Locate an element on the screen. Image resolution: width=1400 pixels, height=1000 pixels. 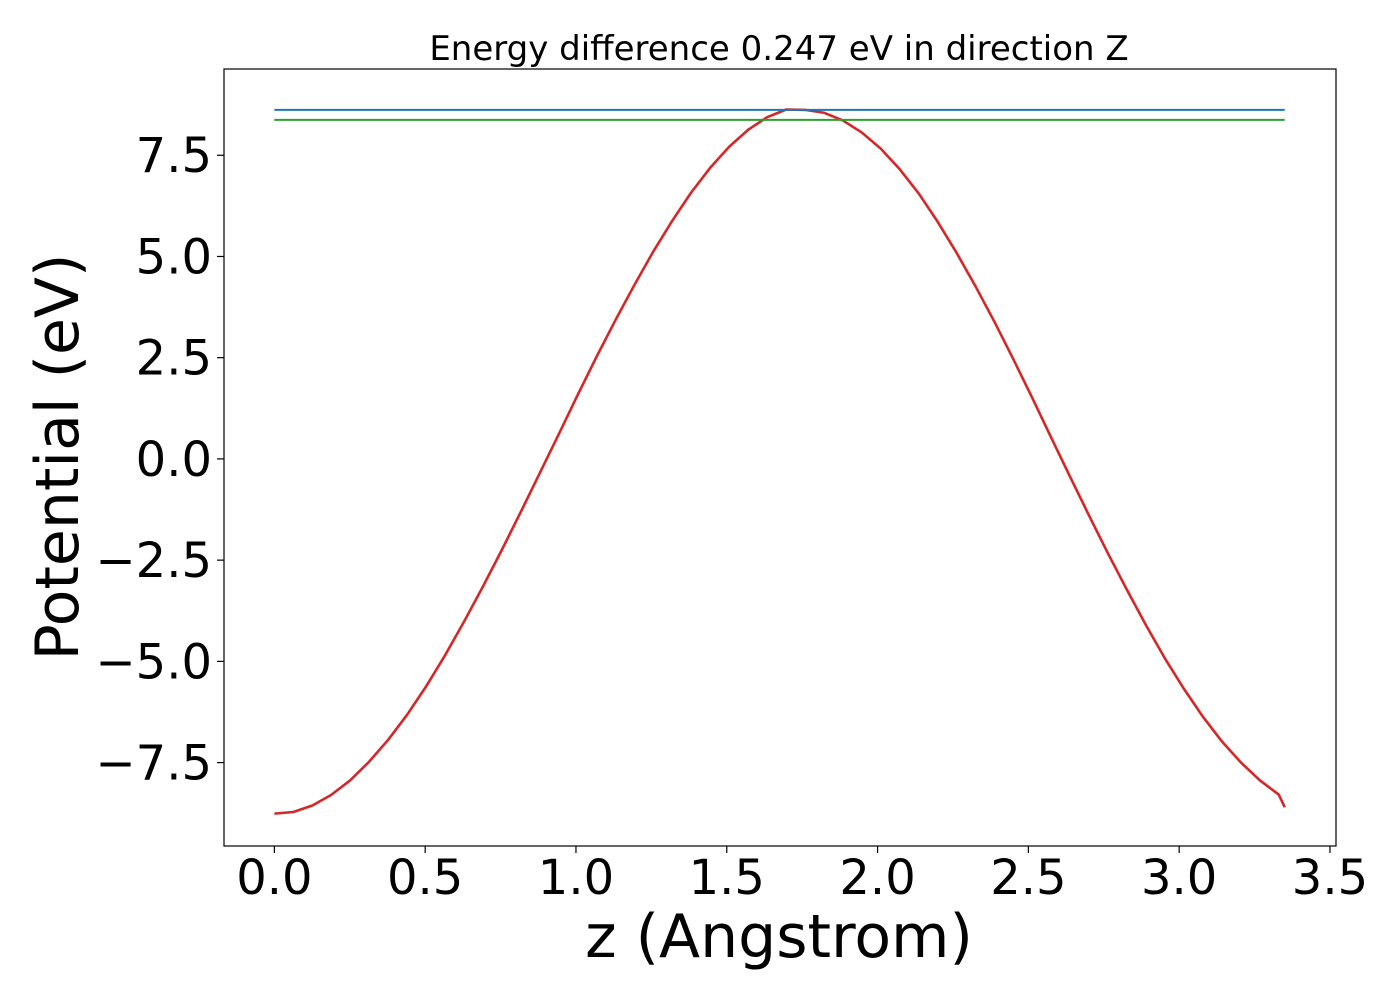
y-axis: −7.5 −5.0 −2.5 0.0 2.5 5.0 7.5 is located at coordinates (159, 460).